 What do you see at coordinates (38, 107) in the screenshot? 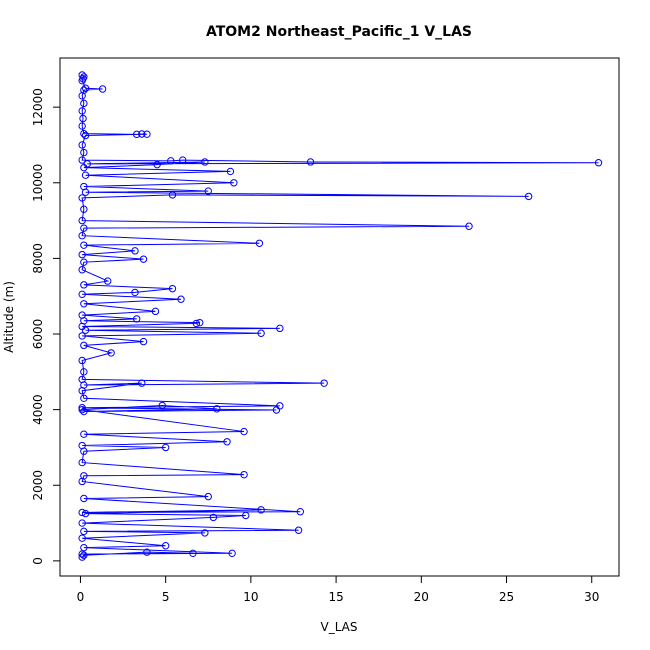
I see `y-tick-label: 12000` at bounding box center [38, 107].